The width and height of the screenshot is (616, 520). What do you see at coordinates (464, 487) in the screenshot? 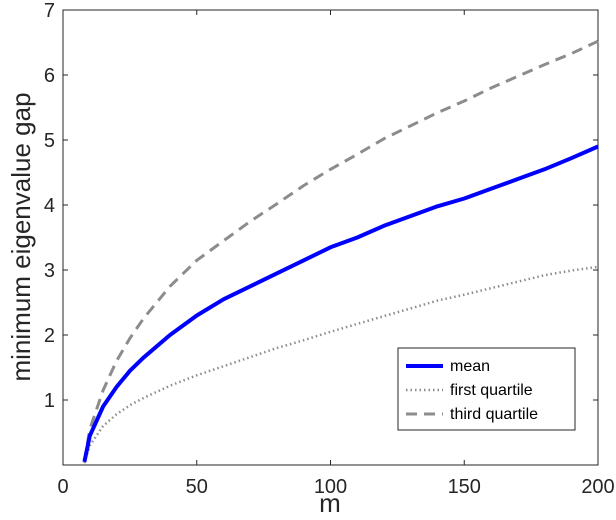
I see `x-tick-label: 150` at bounding box center [464, 487].